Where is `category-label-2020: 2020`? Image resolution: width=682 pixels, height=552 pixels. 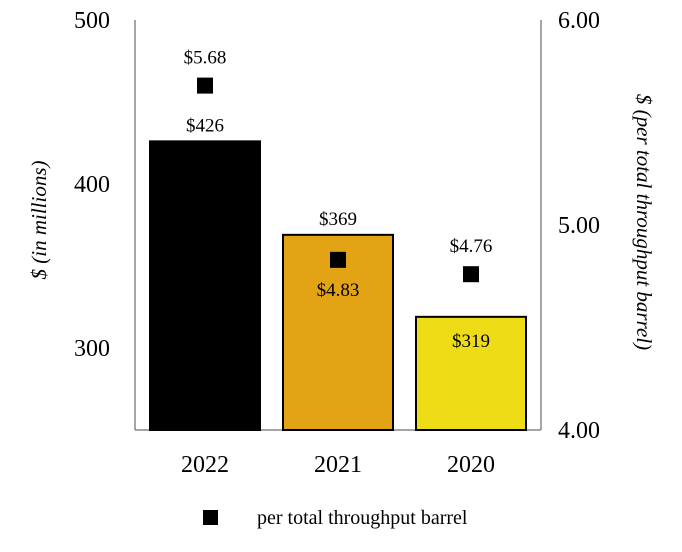 category-label-2020: 2020 is located at coordinates (471, 465).